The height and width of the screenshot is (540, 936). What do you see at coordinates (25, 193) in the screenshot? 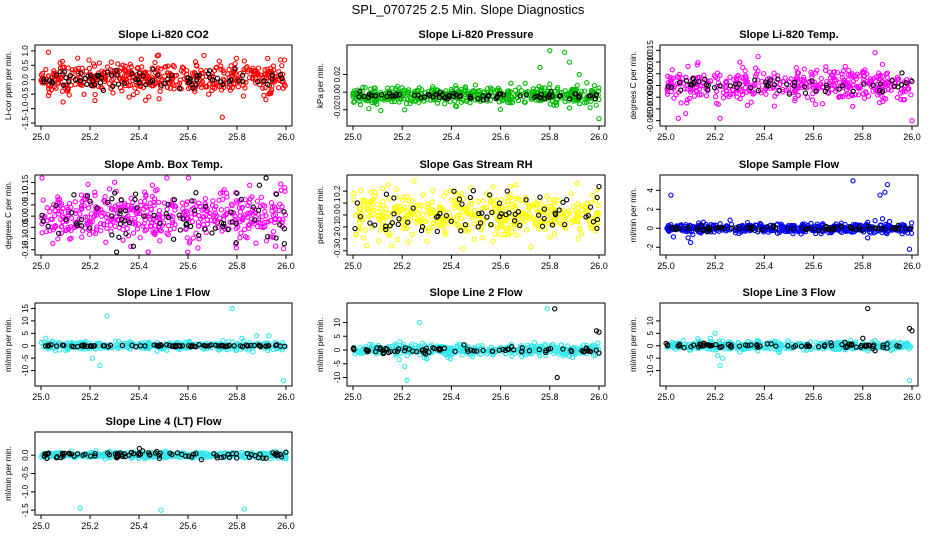
I see `y-tick-label: 0.10` at bounding box center [25, 193].